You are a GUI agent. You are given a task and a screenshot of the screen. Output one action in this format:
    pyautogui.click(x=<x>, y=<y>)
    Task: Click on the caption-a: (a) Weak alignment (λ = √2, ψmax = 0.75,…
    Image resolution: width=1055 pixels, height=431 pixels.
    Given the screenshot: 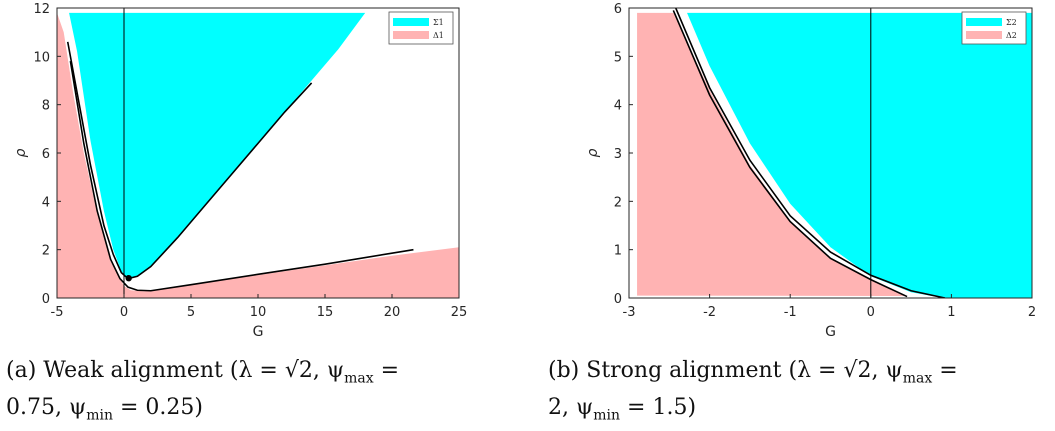 What is the action you would take?
    pyautogui.click(x=266, y=393)
    